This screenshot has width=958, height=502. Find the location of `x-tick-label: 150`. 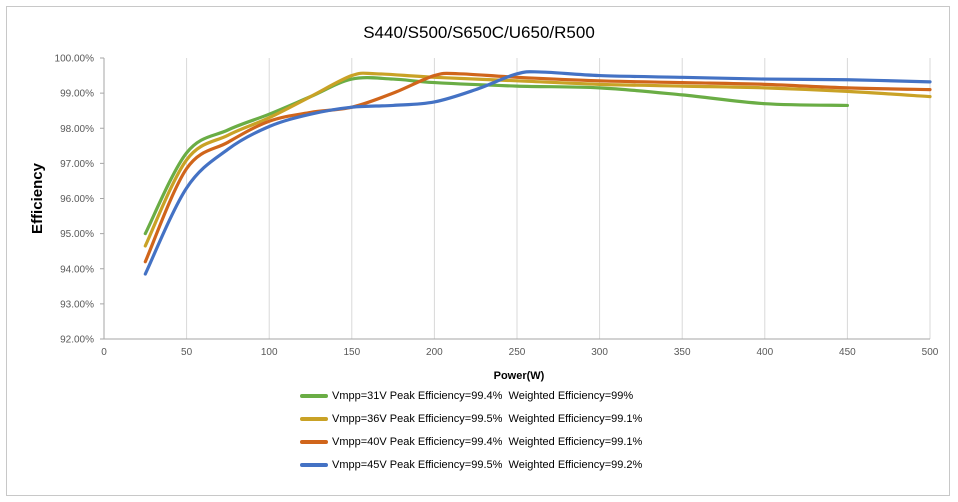

x-tick-label: 150 is located at coordinates (351, 352).